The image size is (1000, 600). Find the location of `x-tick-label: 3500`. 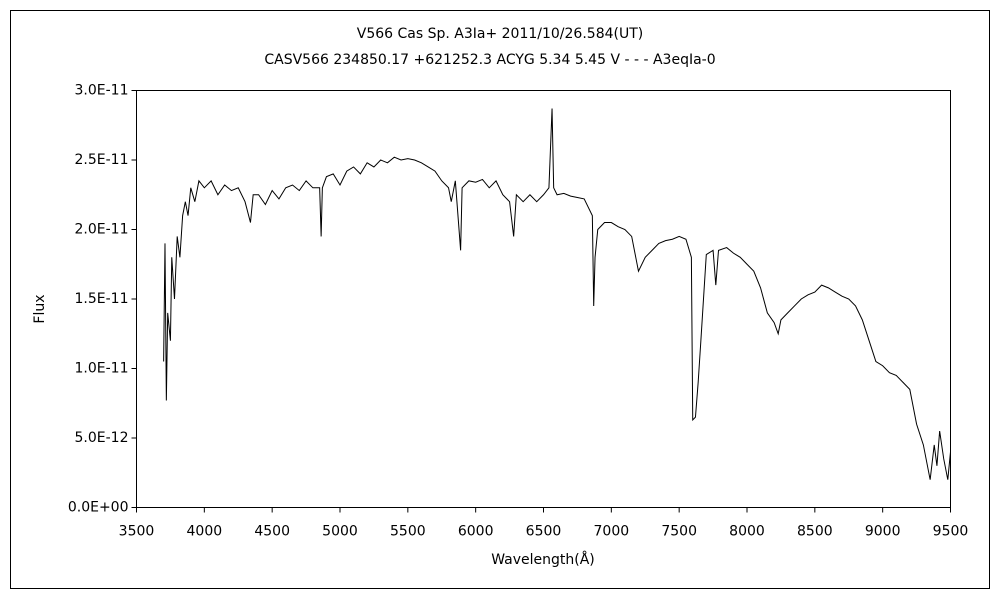

x-tick-label: 3500 is located at coordinates (137, 532).